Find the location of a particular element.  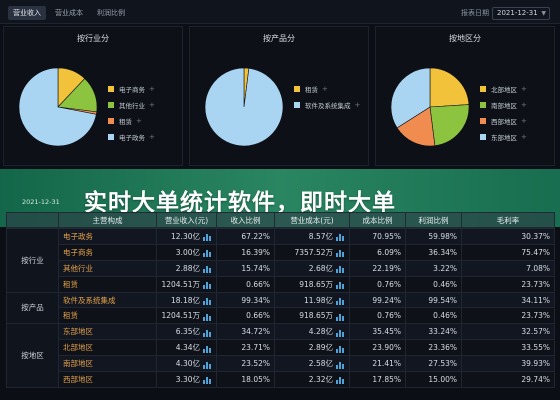

table-cell: 4.30亿 is located at coordinates (186, 364).